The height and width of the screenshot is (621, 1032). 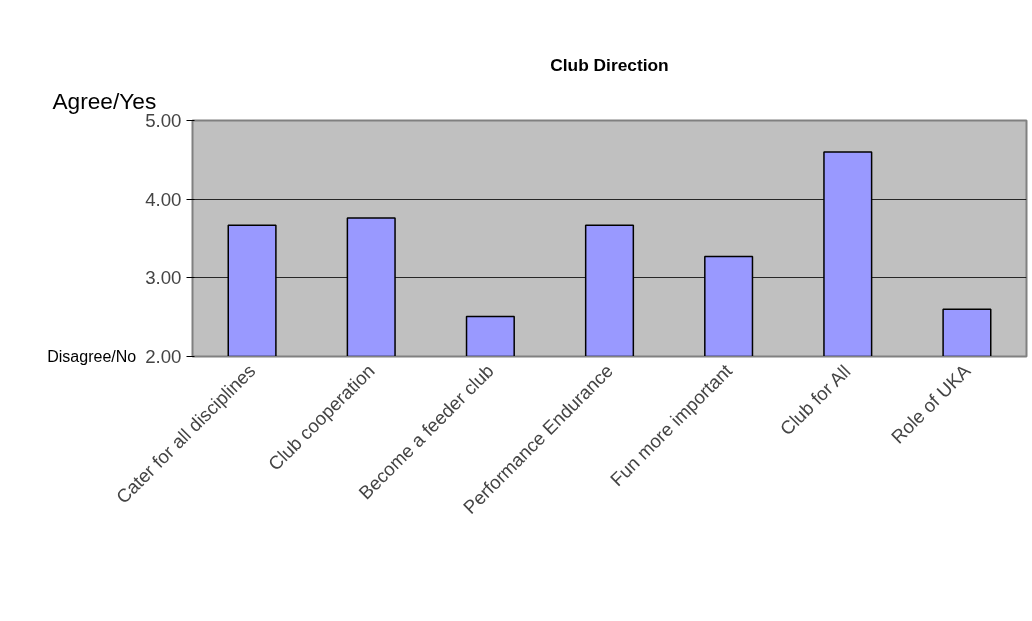 What do you see at coordinates (163, 356) in the screenshot?
I see `y-tick-label: 2.00` at bounding box center [163, 356].